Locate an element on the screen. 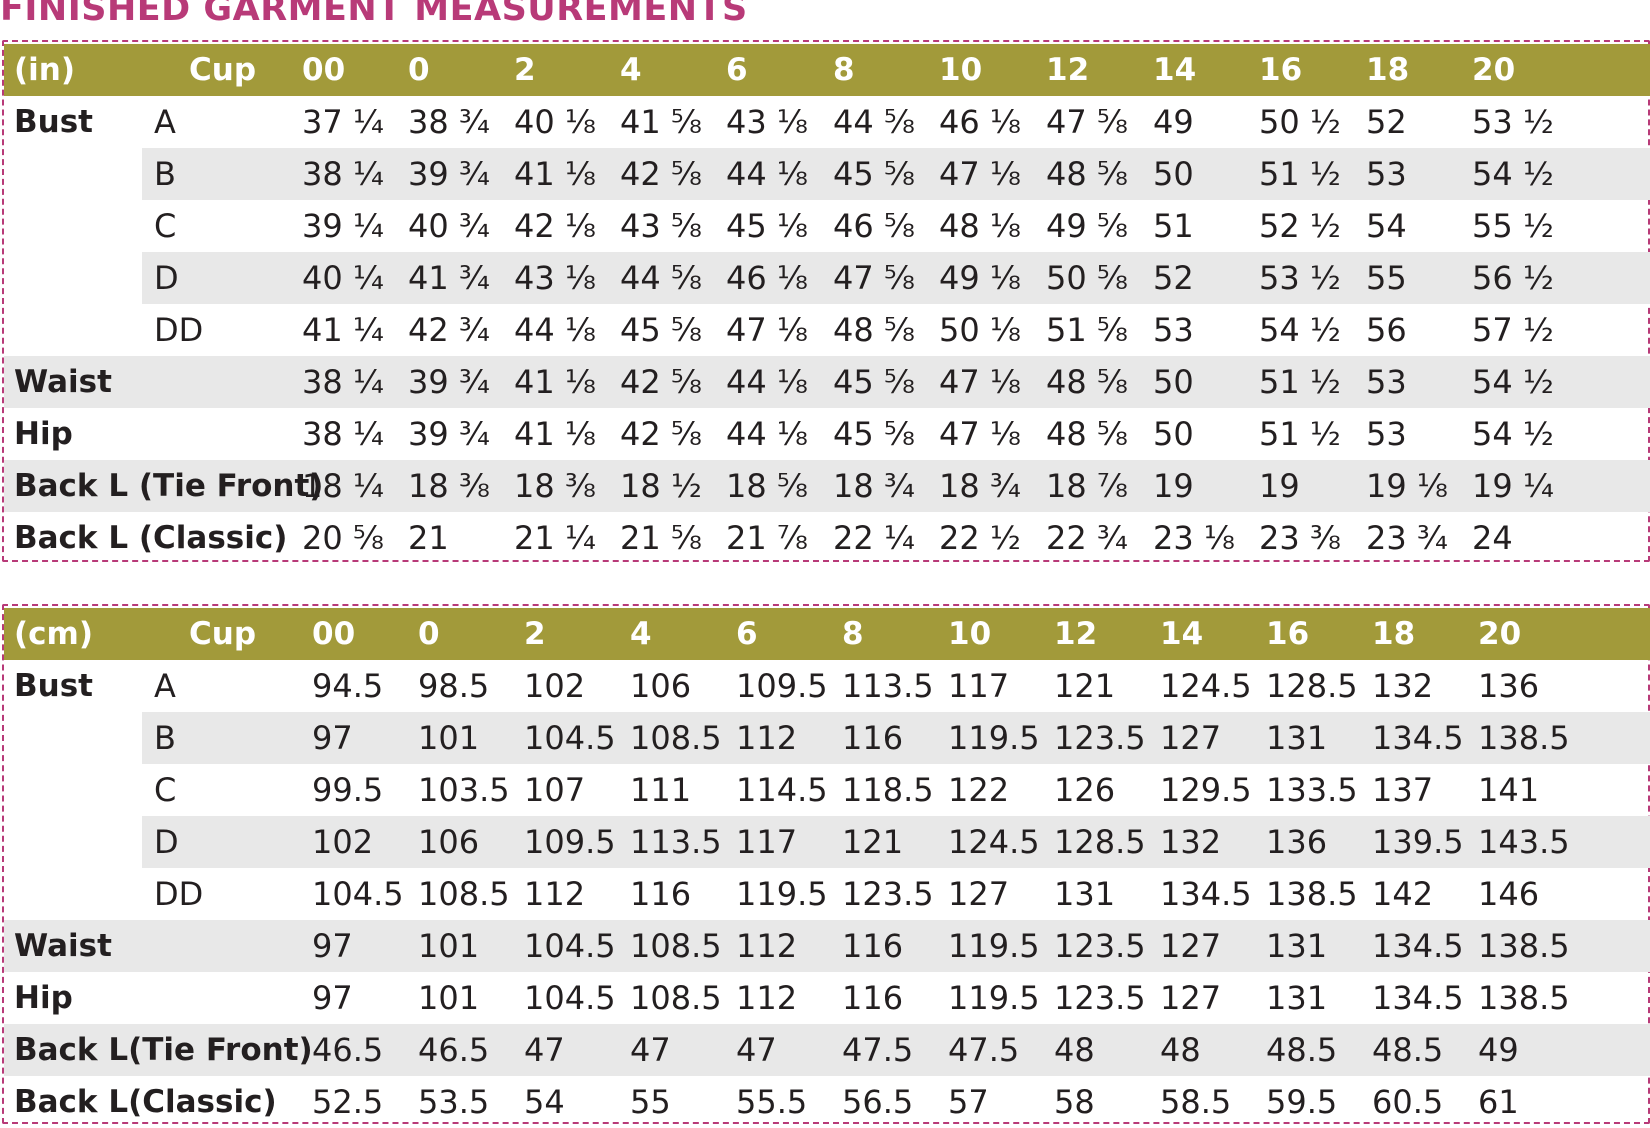  measurement-cell: 46.5 is located at coordinates (454, 1050).